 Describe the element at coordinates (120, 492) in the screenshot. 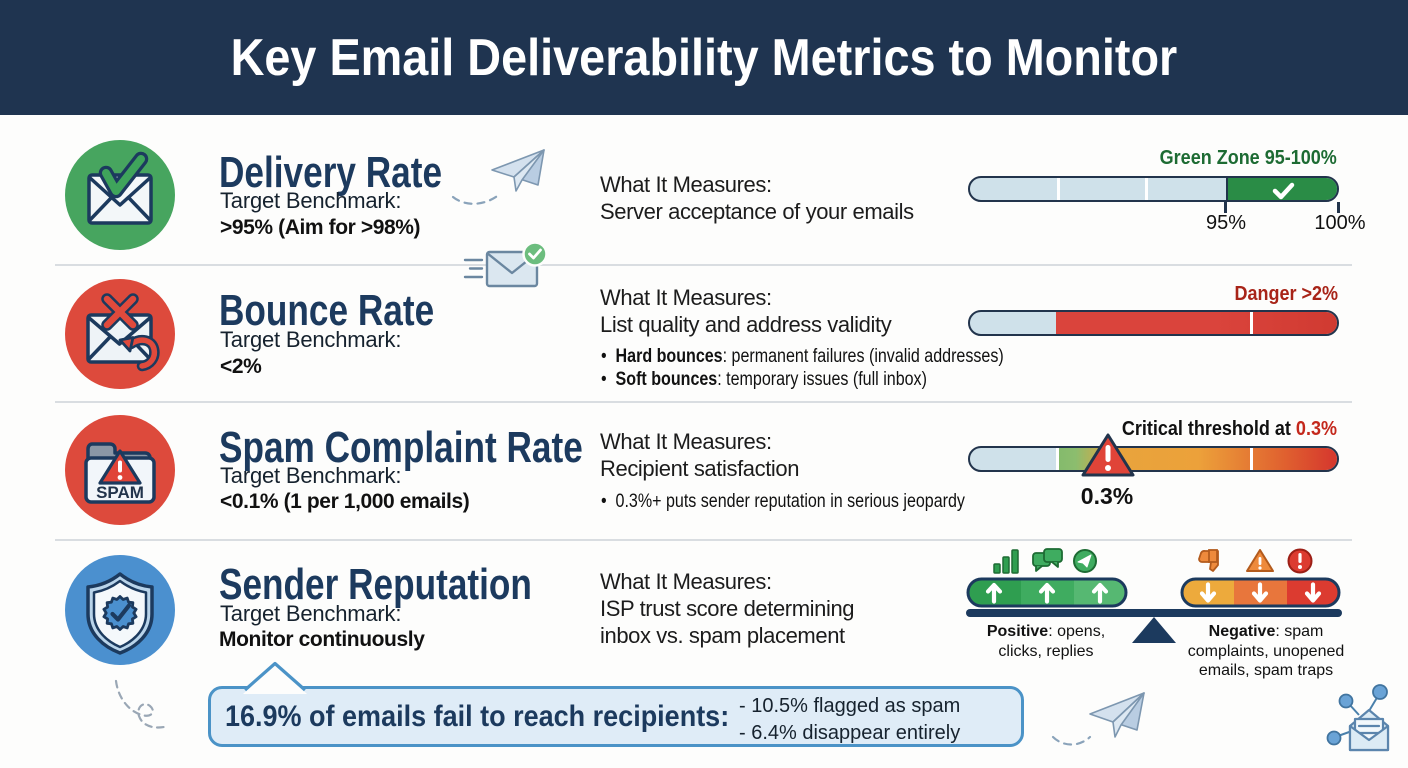

I see `svg-text: SPAM` at that location.